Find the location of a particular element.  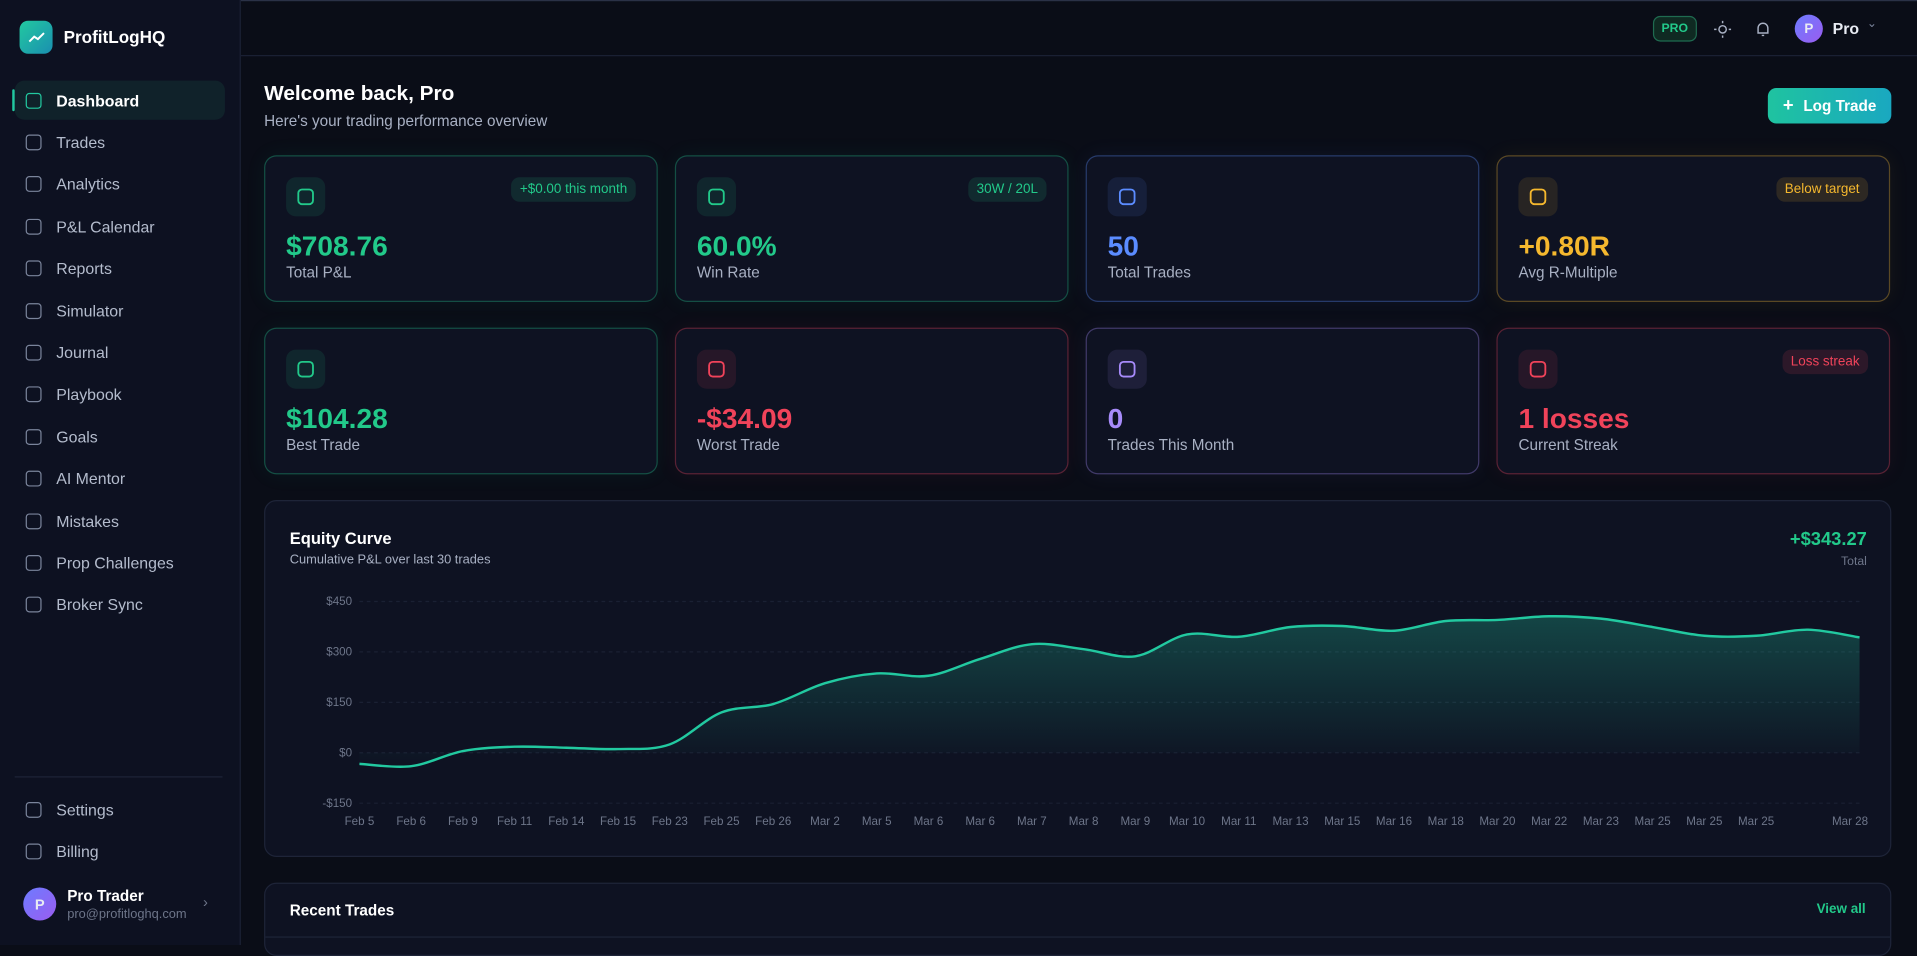

x-tick-label: Feb 15 is located at coordinates (618, 821).